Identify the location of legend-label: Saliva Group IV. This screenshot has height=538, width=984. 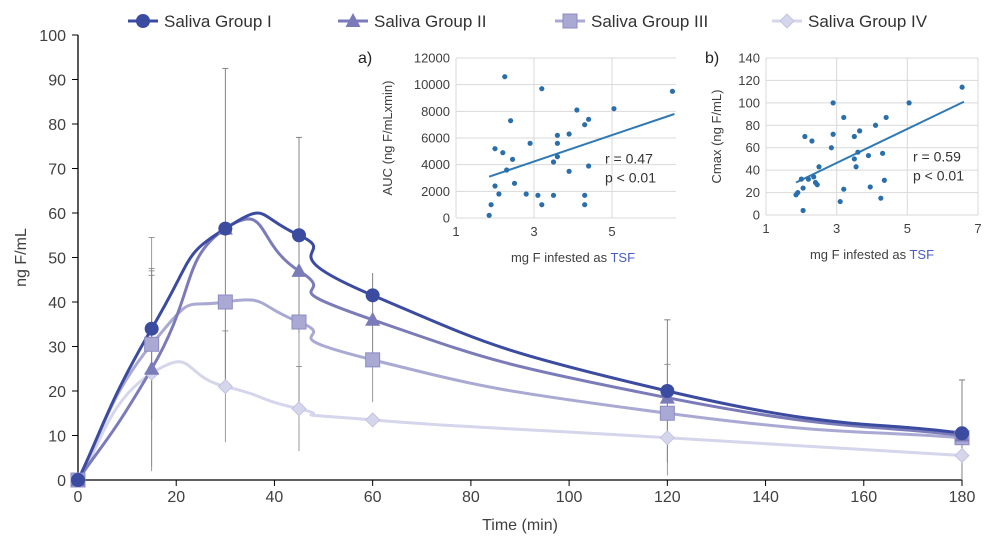
(868, 21).